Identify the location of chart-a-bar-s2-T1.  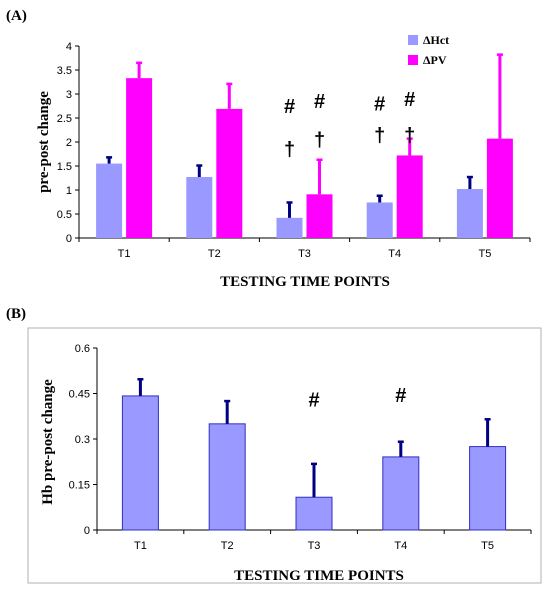
(139, 158).